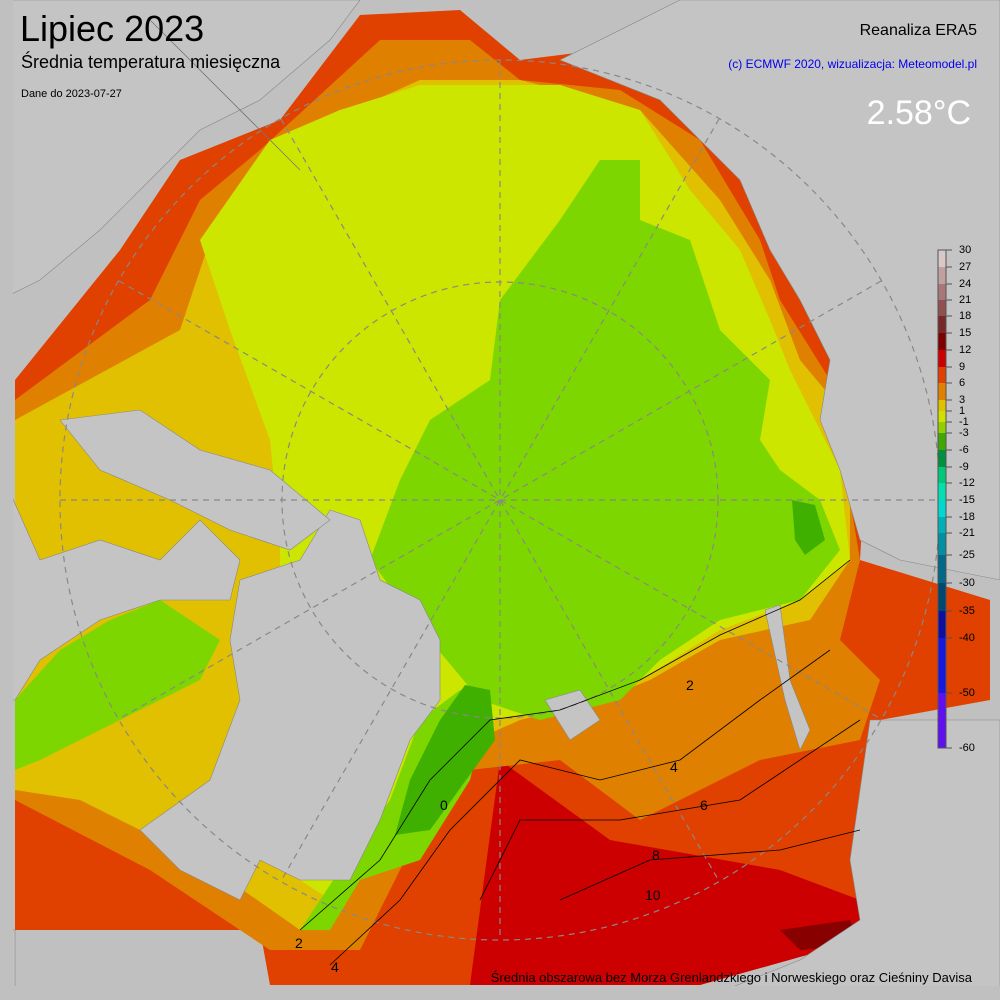  What do you see at coordinates (195, 480) in the screenshot?
I see `canadian-islands` at bounding box center [195, 480].